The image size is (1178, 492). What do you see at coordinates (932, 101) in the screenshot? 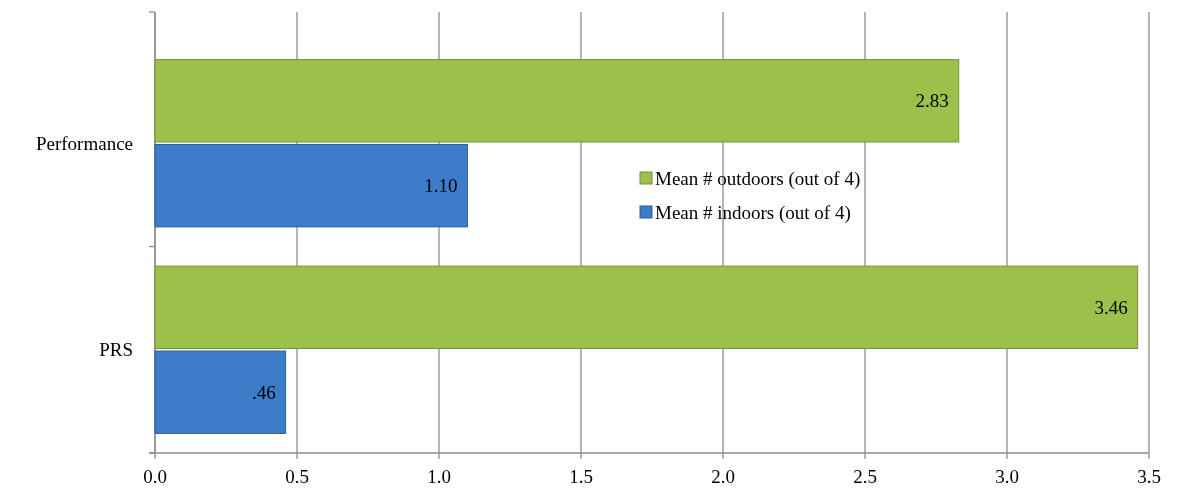
I see `data-label: 2.83` at bounding box center [932, 101].